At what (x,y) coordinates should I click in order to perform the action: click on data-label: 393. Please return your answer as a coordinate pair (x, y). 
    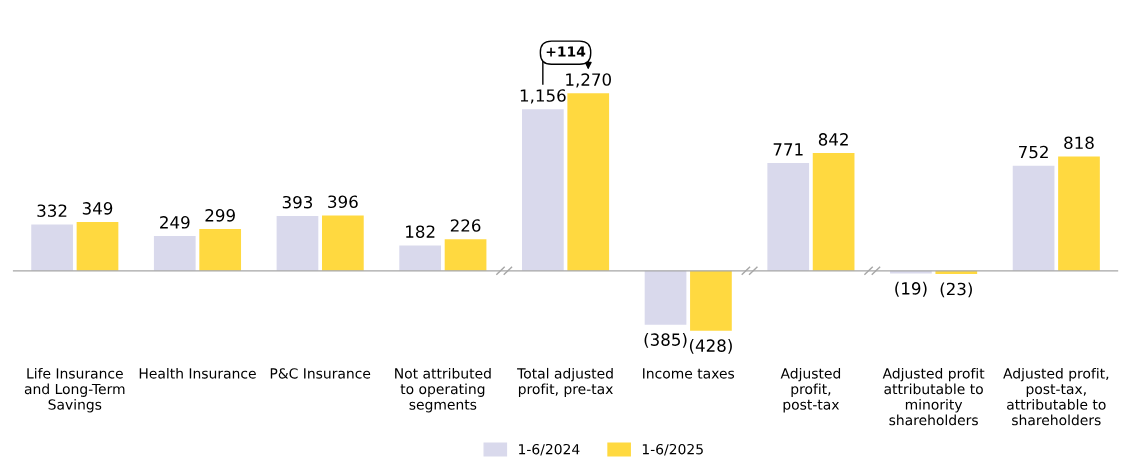
    Looking at the image, I should click on (297, 202).